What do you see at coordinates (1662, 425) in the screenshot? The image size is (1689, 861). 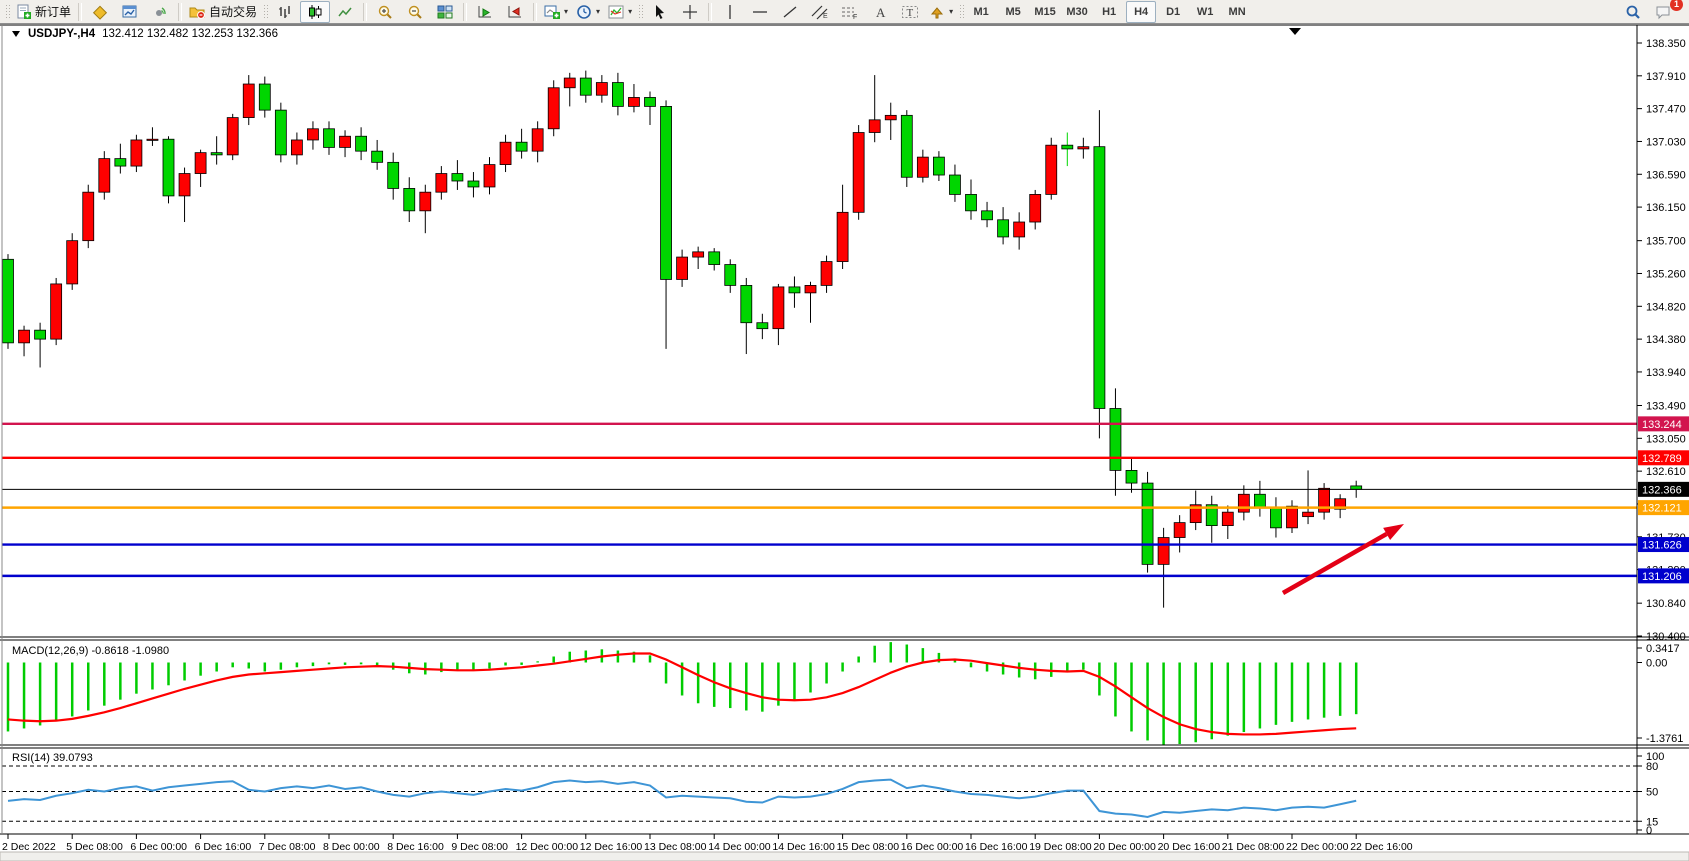 I see `price-badge-label: 133.244` at bounding box center [1662, 425].